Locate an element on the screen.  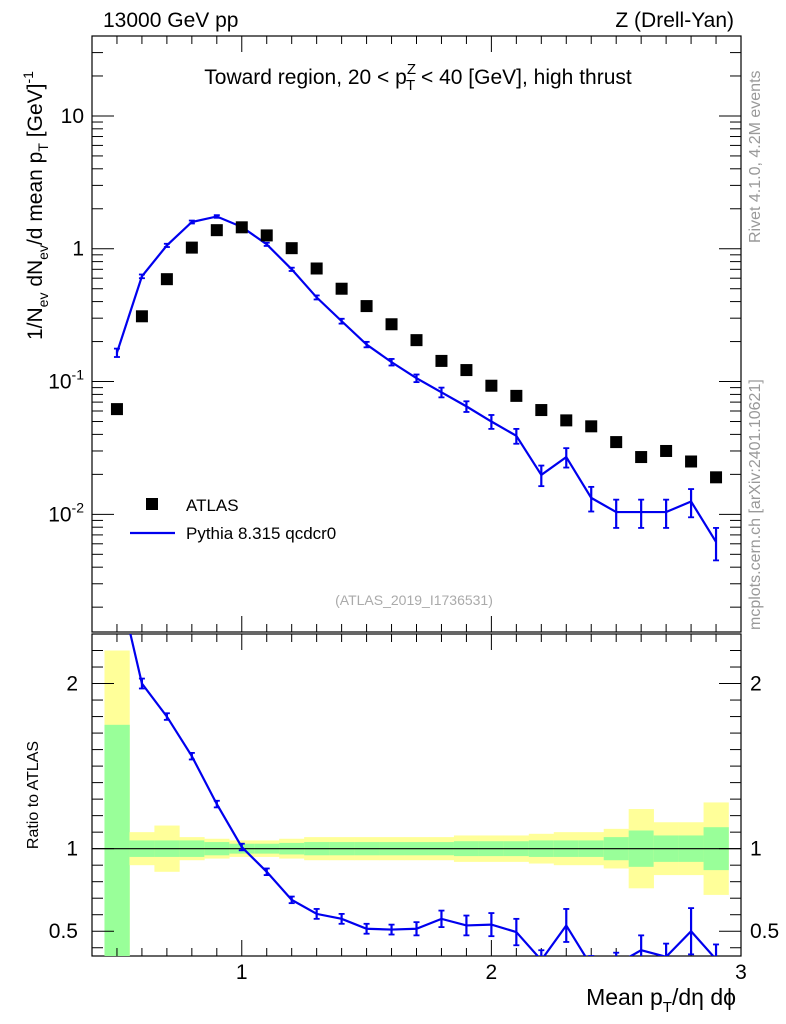
ylabel-sup: -1 is located at coordinates (28, 77).